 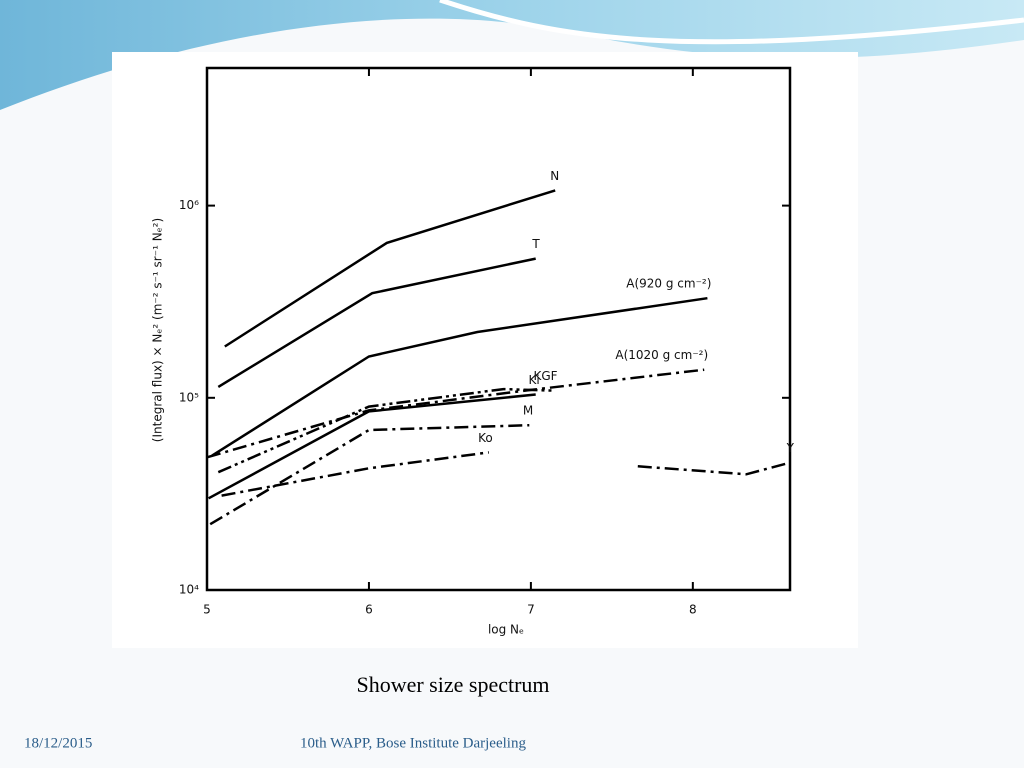 What do you see at coordinates (58, 743) in the screenshot?
I see `footer-date: 18/12/2015` at bounding box center [58, 743].